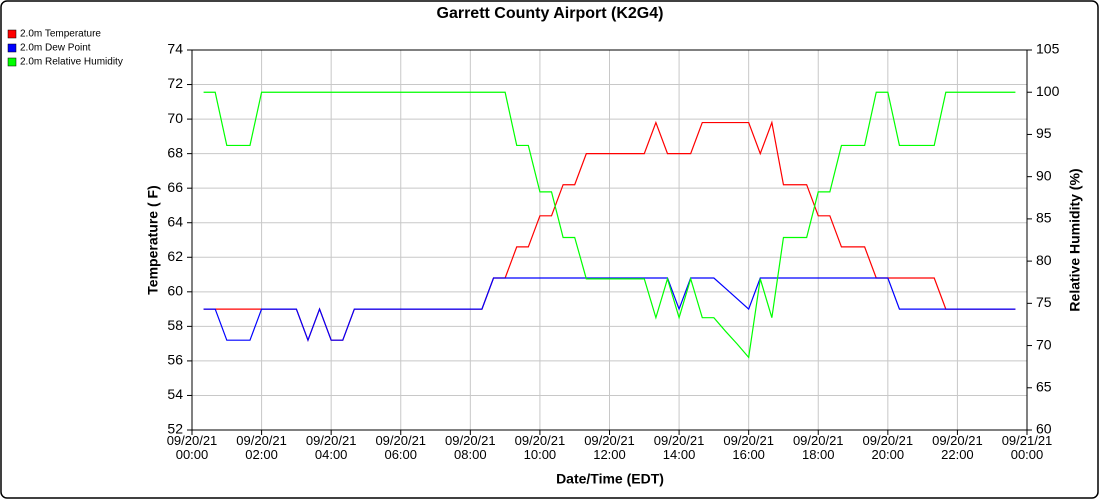  I want to click on y-tick-label: 72, so click(175, 83).